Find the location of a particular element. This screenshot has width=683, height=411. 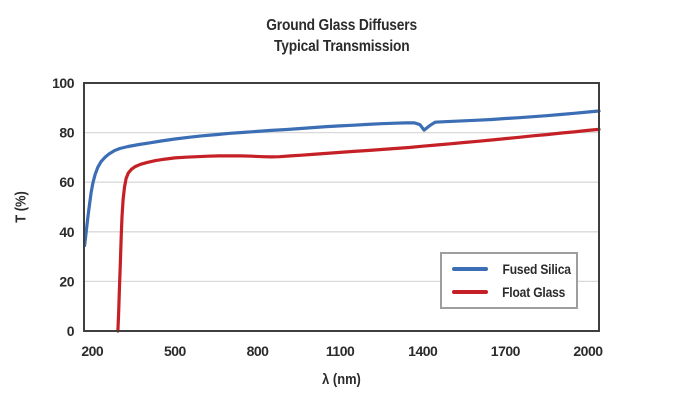

x-tick-label-200: 200 is located at coordinates (92, 351).